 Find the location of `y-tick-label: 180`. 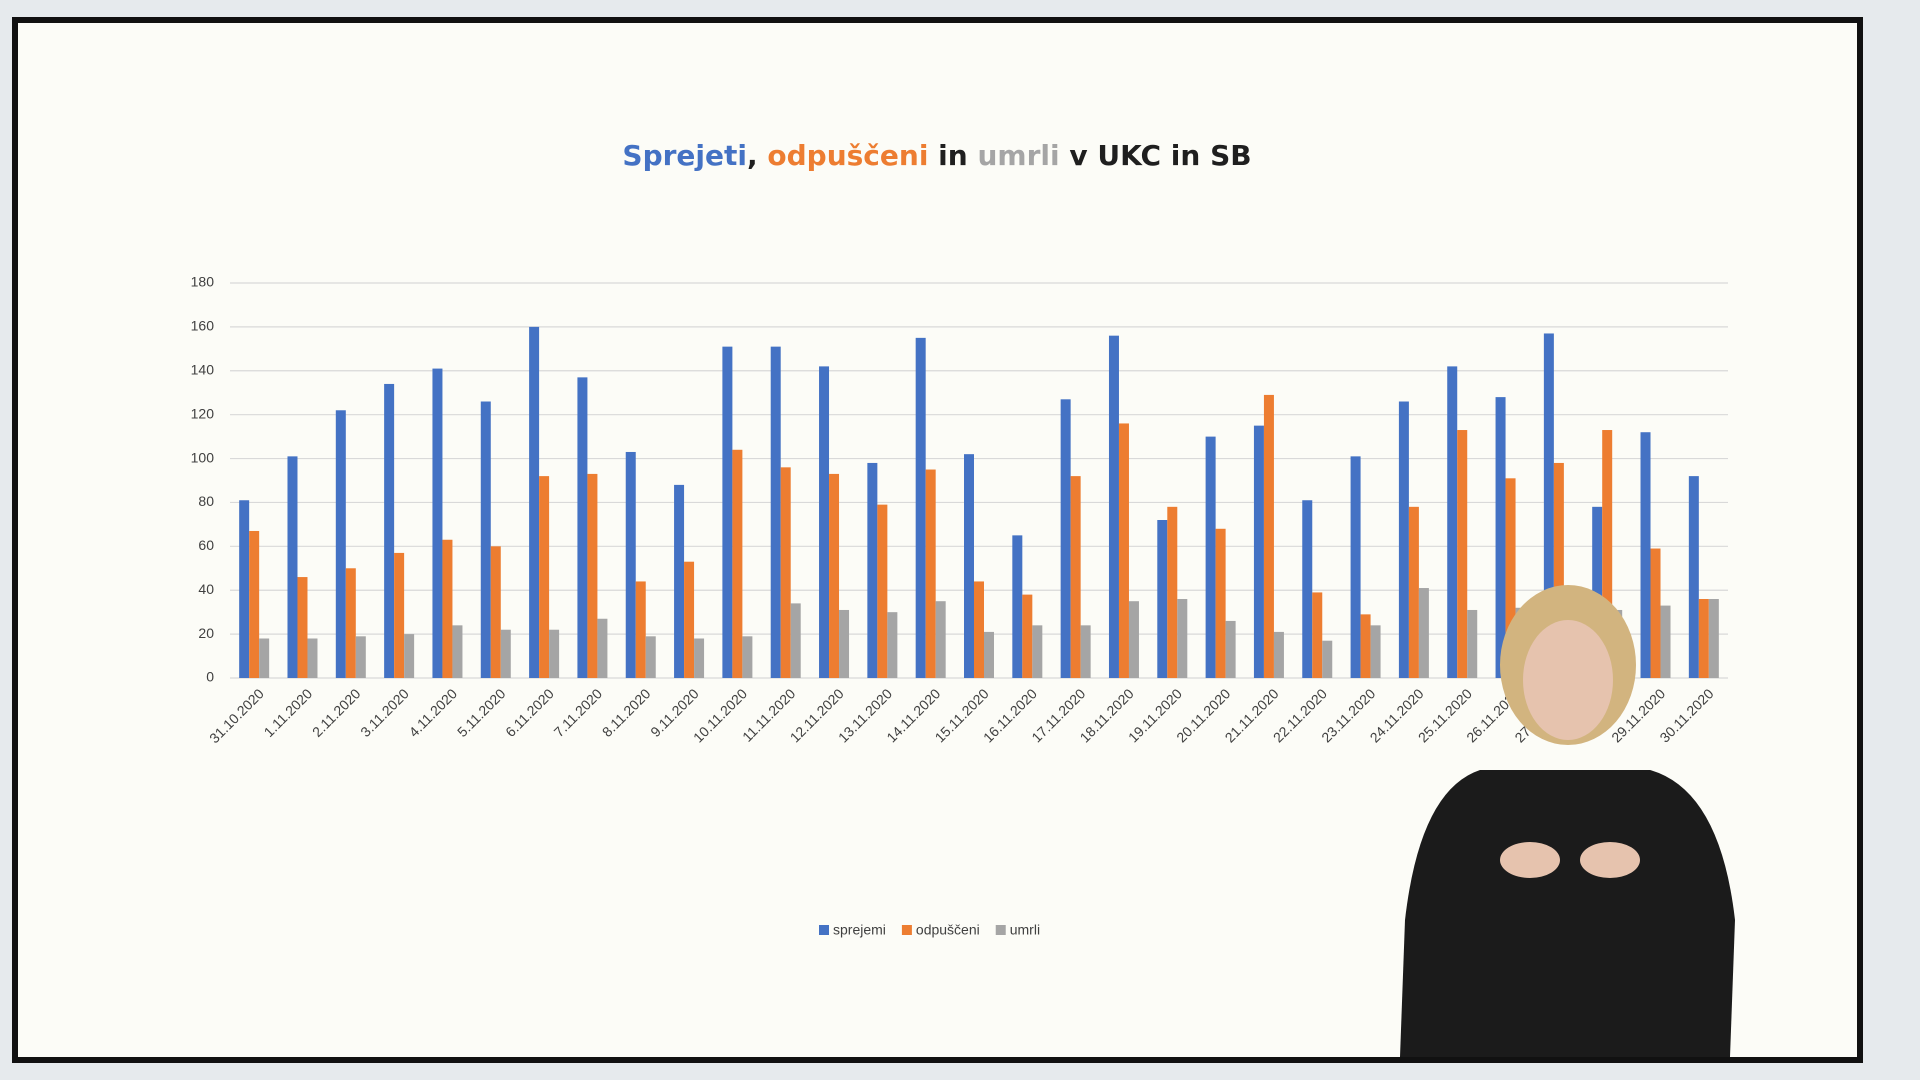

y-tick-label: 180 is located at coordinates (203, 282).